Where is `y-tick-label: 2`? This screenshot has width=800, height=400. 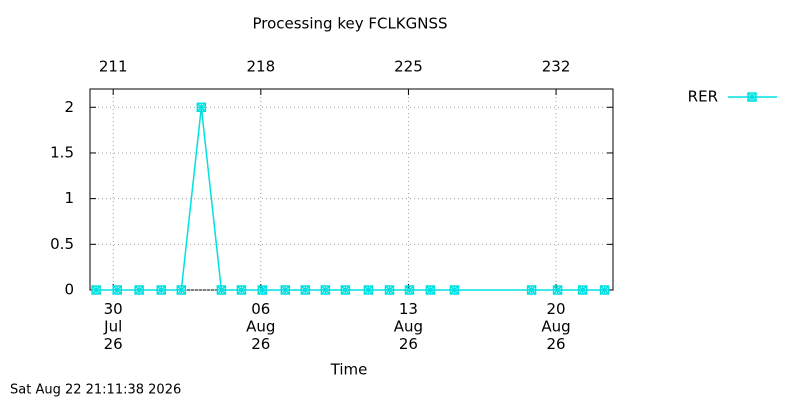 y-tick-label: 2 is located at coordinates (69, 107).